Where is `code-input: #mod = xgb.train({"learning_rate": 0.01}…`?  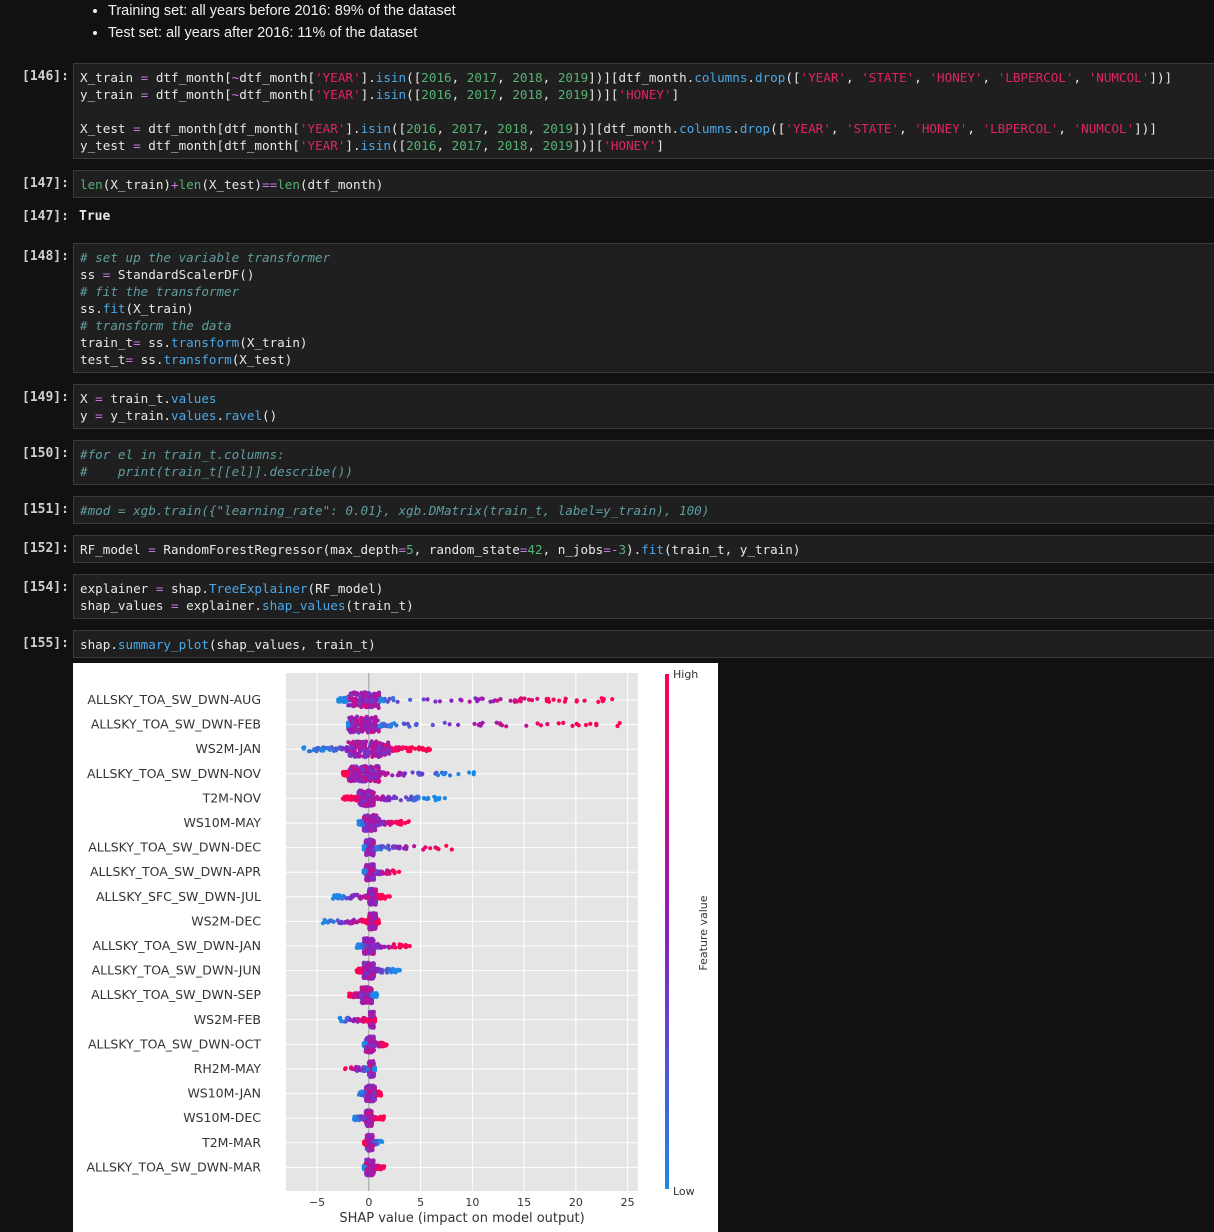 code-input: #mod = xgb.train({"learning_rate": 0.01}… is located at coordinates (643, 510).